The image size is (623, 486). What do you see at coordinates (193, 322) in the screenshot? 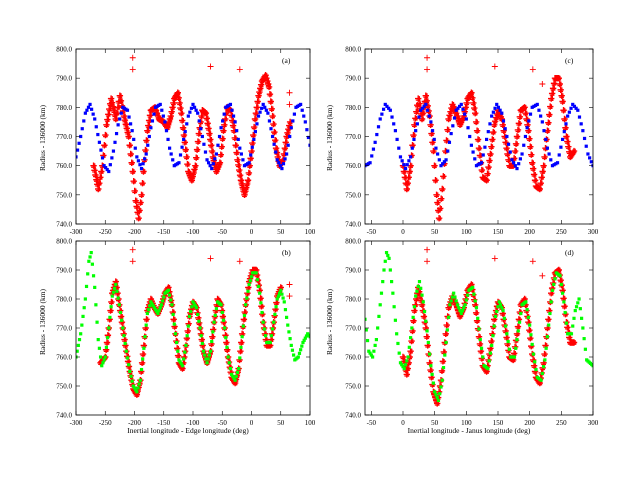
I see `plot-area` at bounding box center [193, 322].